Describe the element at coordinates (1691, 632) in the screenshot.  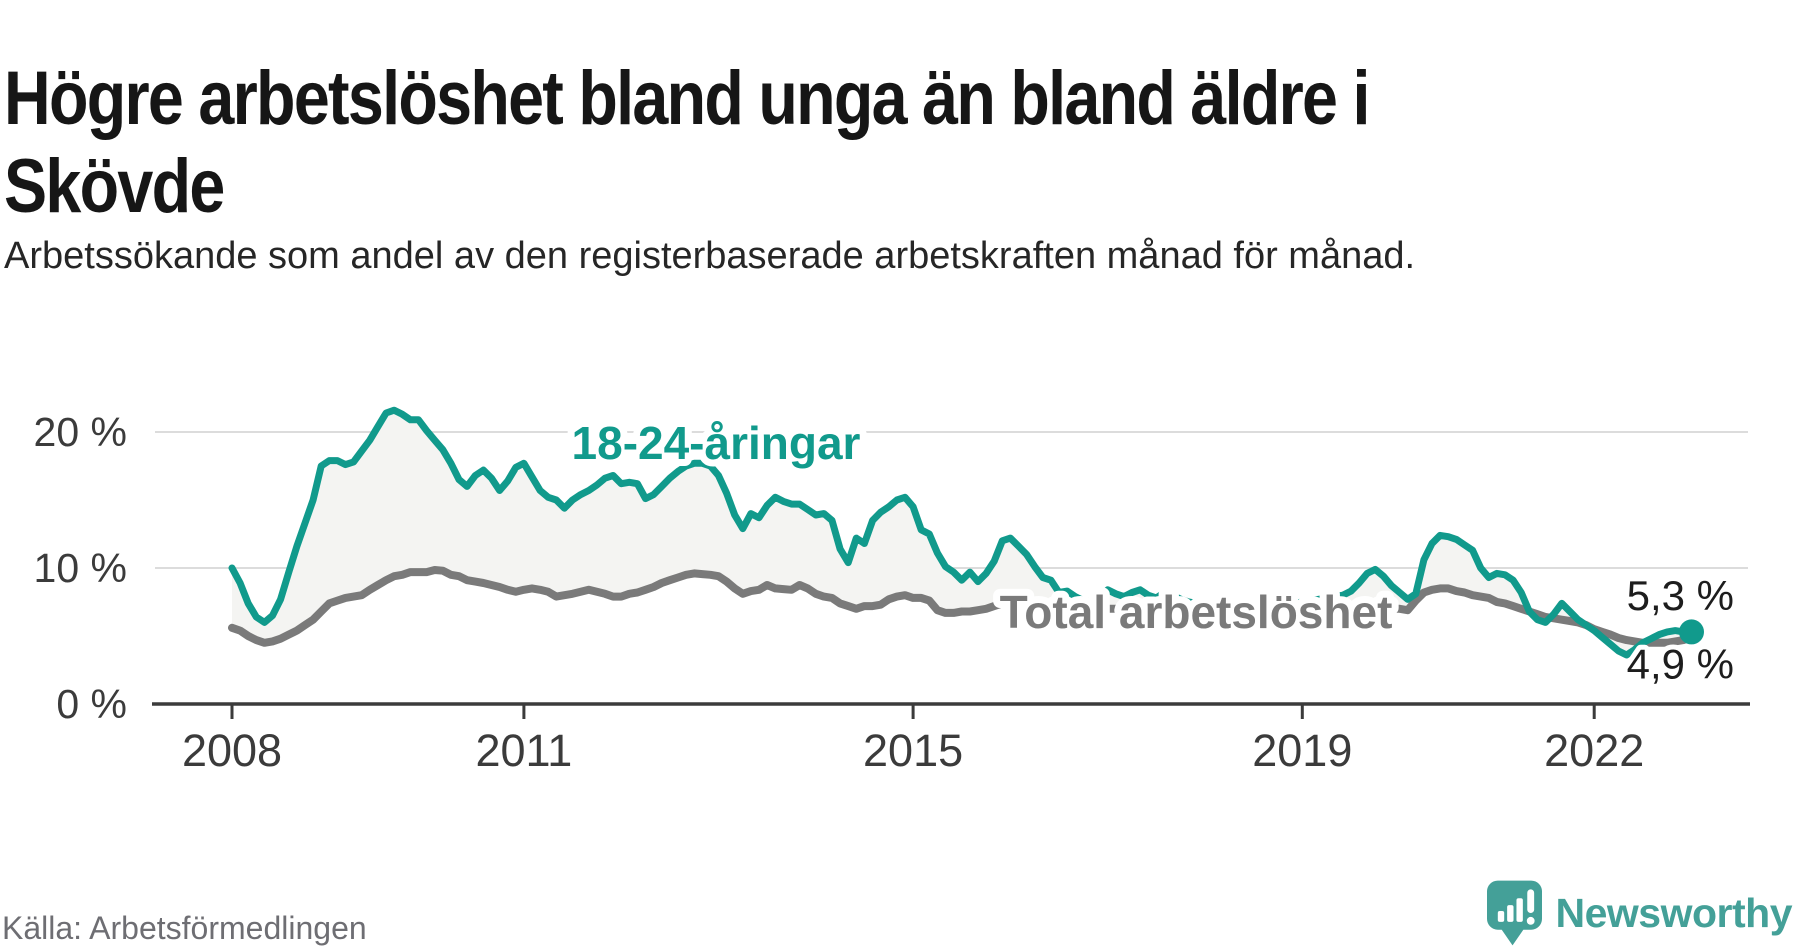
I see `last-point-dot` at that location.